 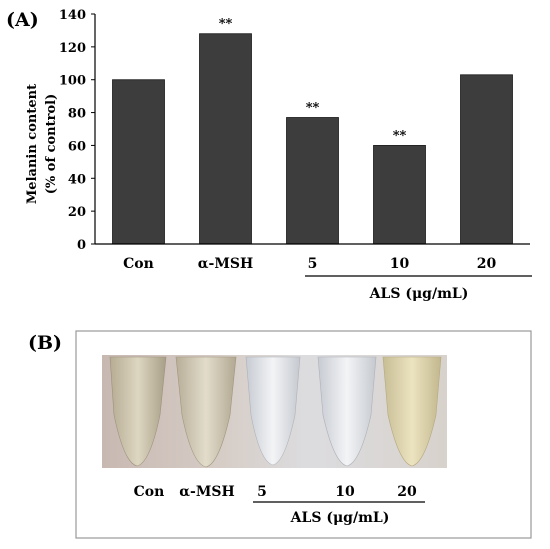 What do you see at coordinates (487, 264) in the screenshot?
I see `category-label-4: 20` at bounding box center [487, 264].